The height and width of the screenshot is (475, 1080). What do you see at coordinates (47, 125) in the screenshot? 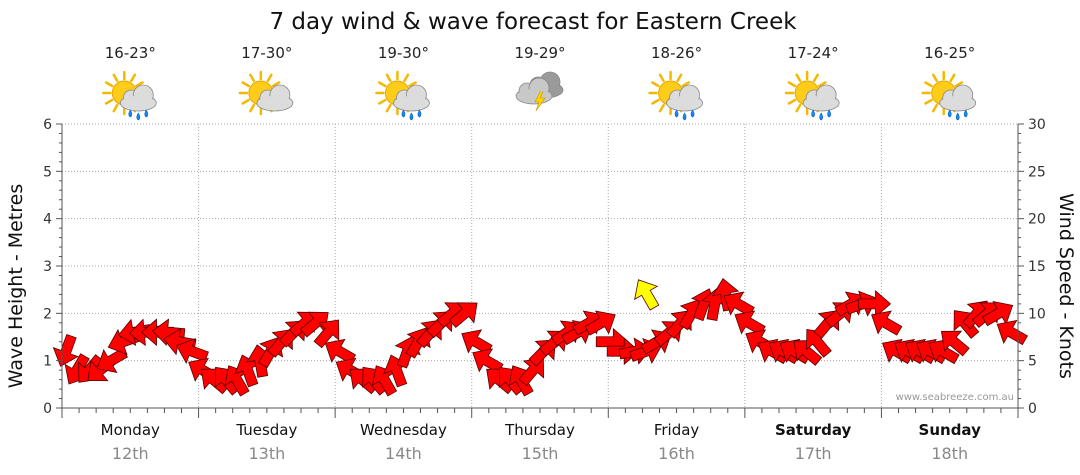
I see `left-tick-label: 6` at bounding box center [47, 125].